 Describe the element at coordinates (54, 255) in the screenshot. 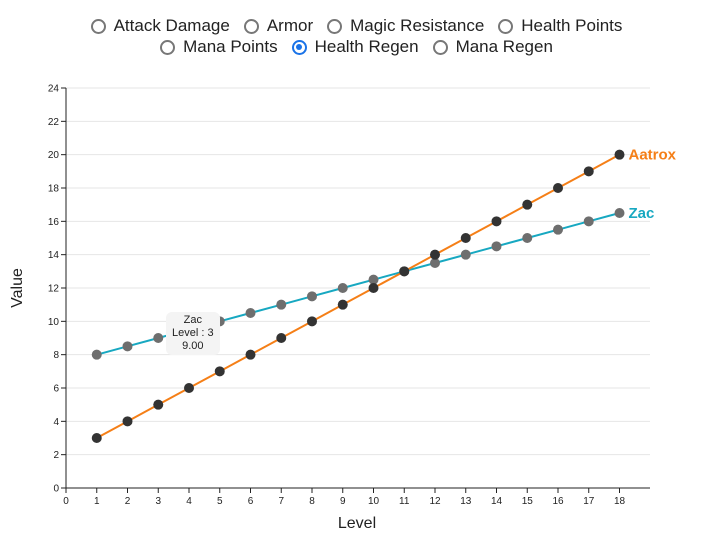

I see `y-tick-label: 14` at that location.